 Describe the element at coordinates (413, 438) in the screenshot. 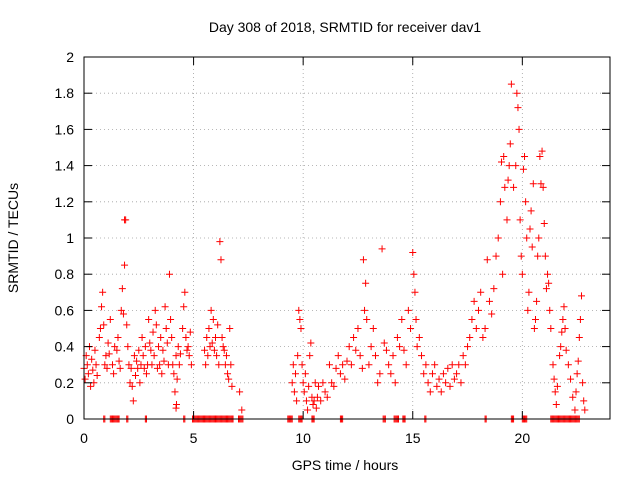

I see `x-tick-label: 15` at that location.